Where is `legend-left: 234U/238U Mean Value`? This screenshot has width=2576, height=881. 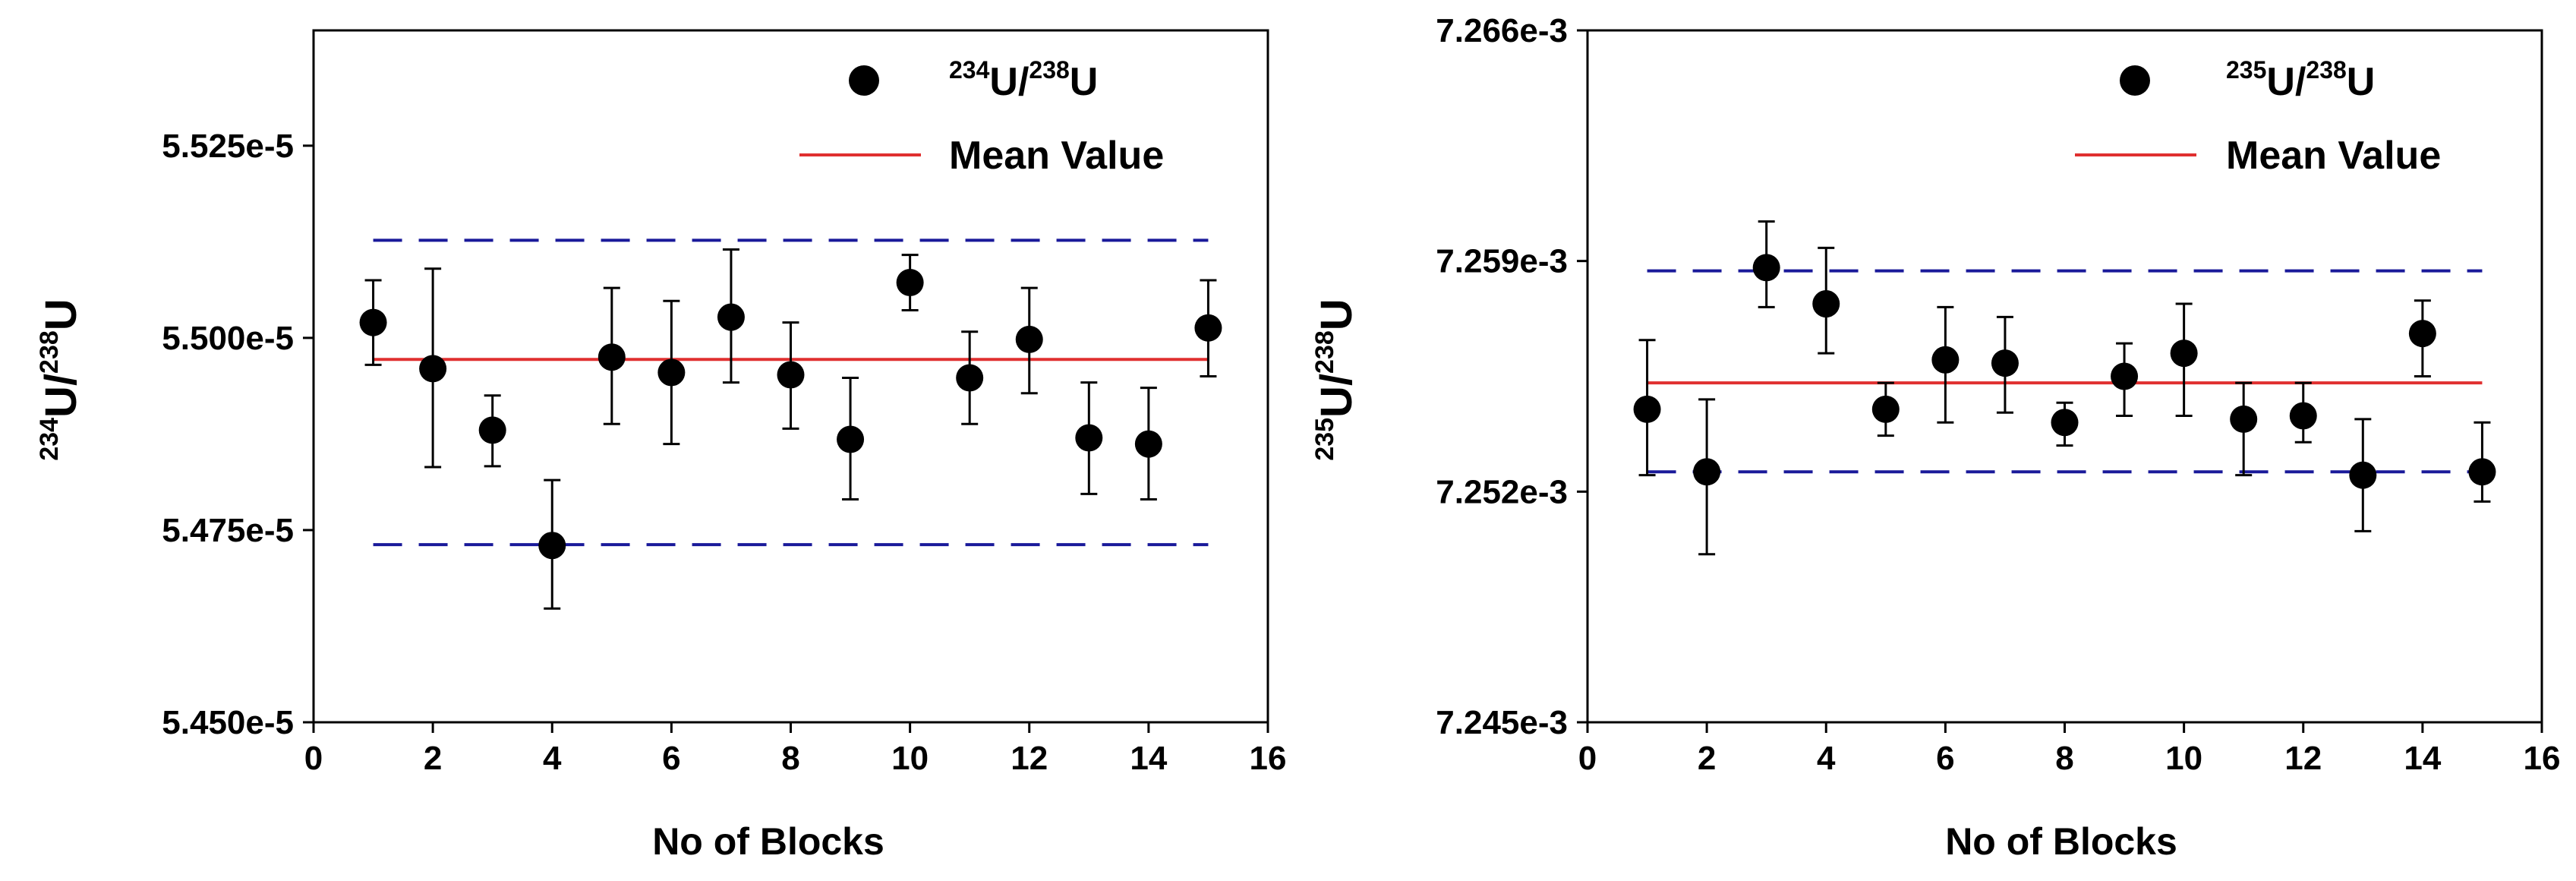
legend-left: 234U/238U Mean Value is located at coordinates (981, 117).